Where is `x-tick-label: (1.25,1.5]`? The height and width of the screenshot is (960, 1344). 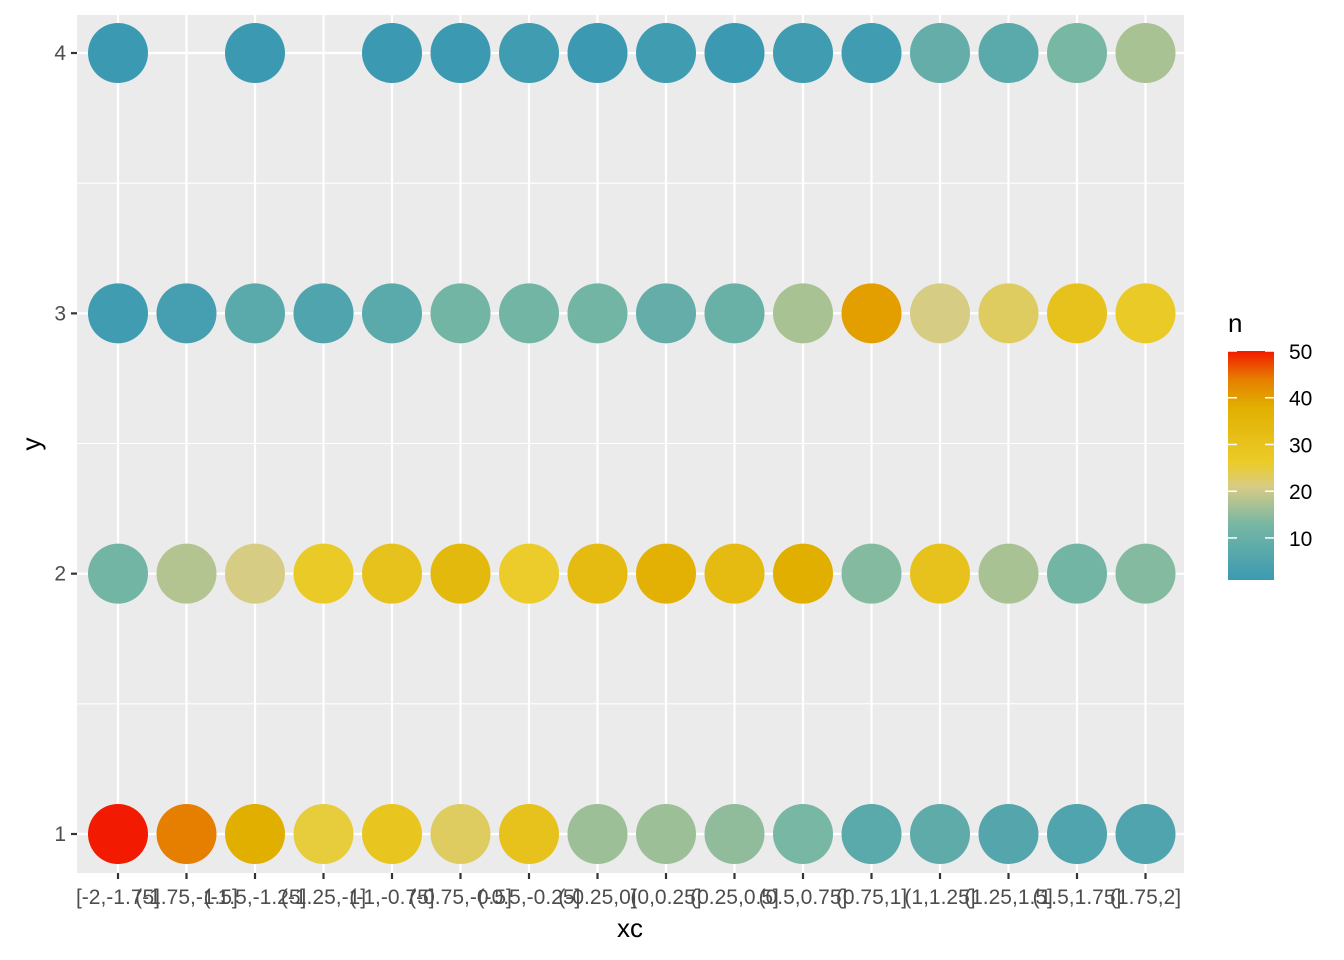
x-tick-label: (1.25,1.5] is located at coordinates (1008, 897).